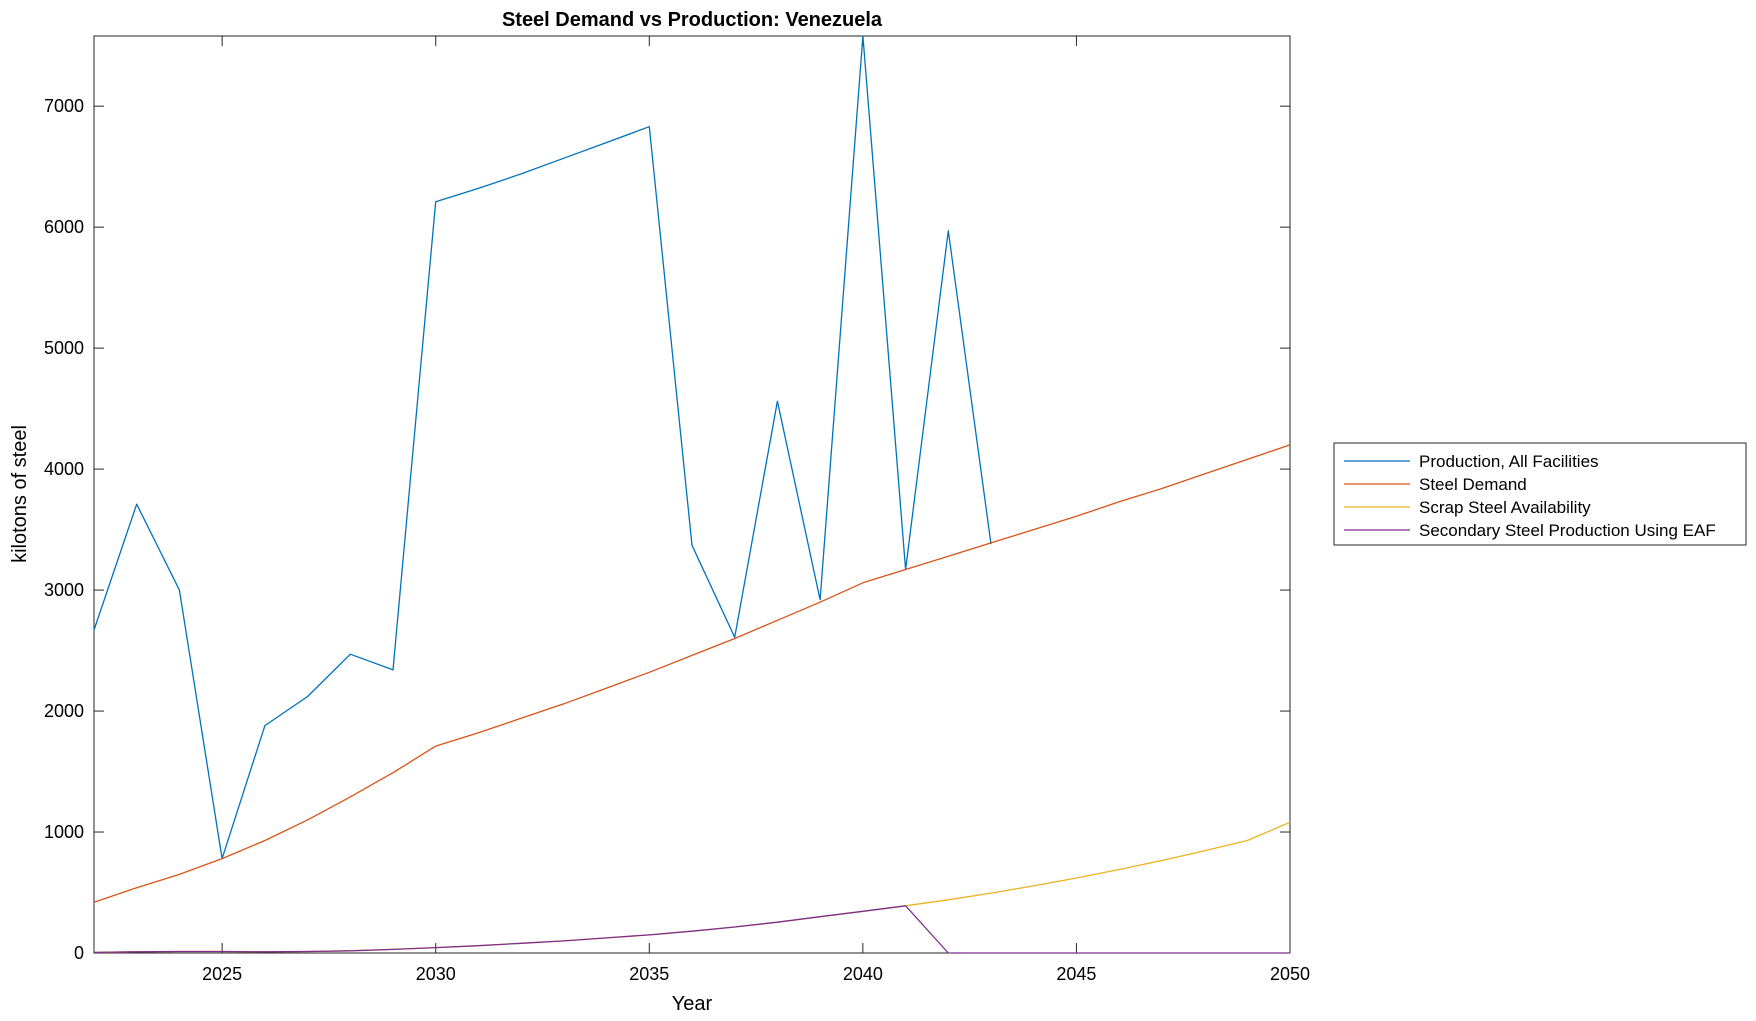  What do you see at coordinates (649, 974) in the screenshot?
I see `x-tick-label: 2035` at bounding box center [649, 974].